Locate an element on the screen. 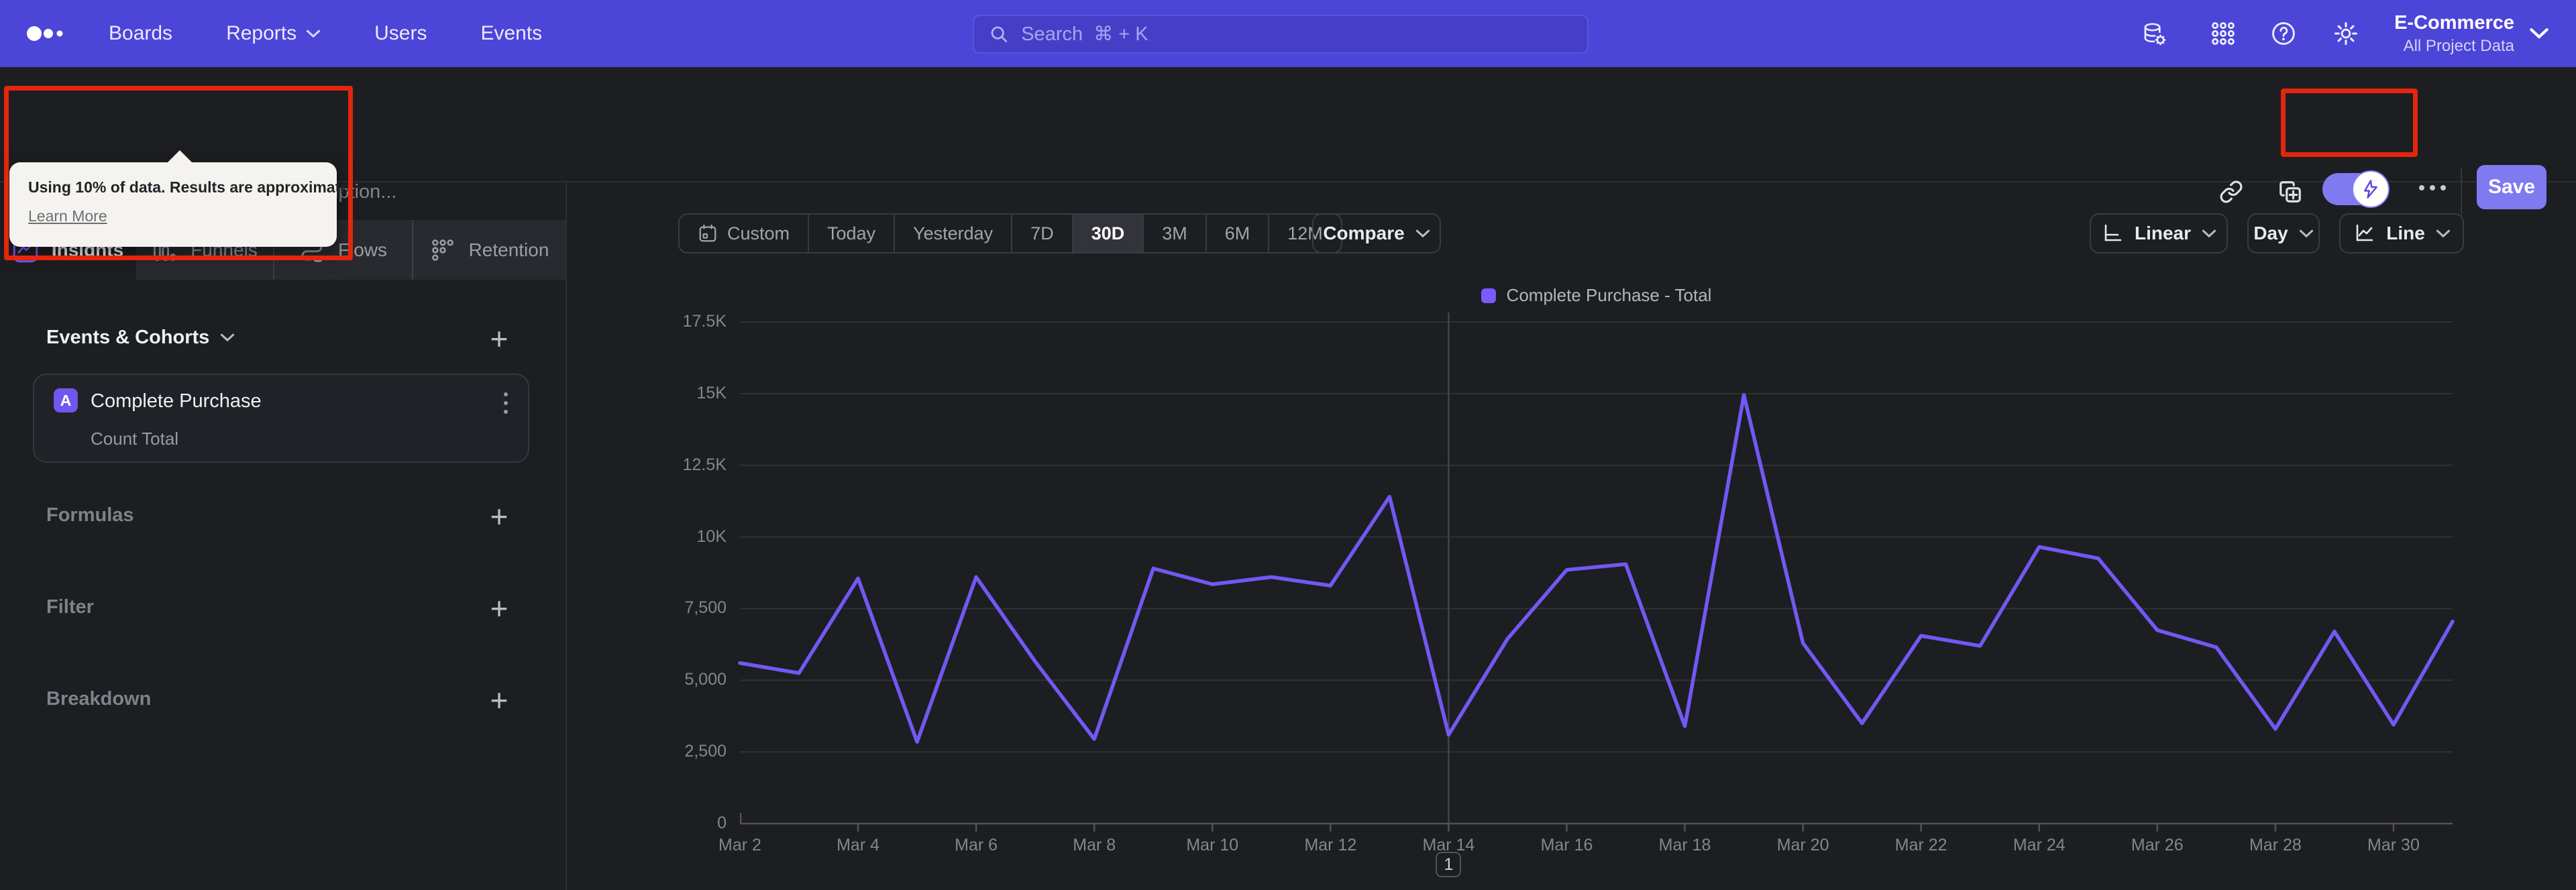 The height and width of the screenshot is (890, 2576). apps-grid-icon is located at coordinates (2223, 33).